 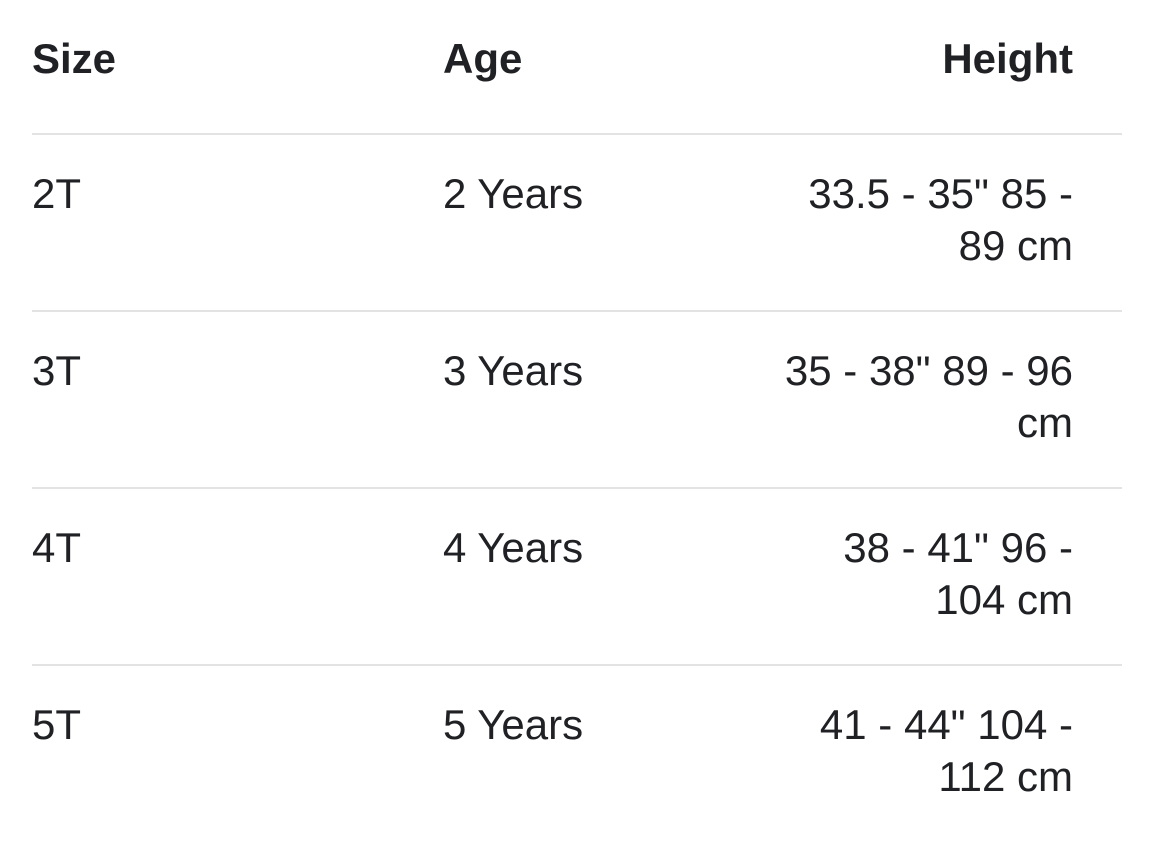 What do you see at coordinates (513, 370) in the screenshot?
I see `age-cell: 3 Years` at bounding box center [513, 370].